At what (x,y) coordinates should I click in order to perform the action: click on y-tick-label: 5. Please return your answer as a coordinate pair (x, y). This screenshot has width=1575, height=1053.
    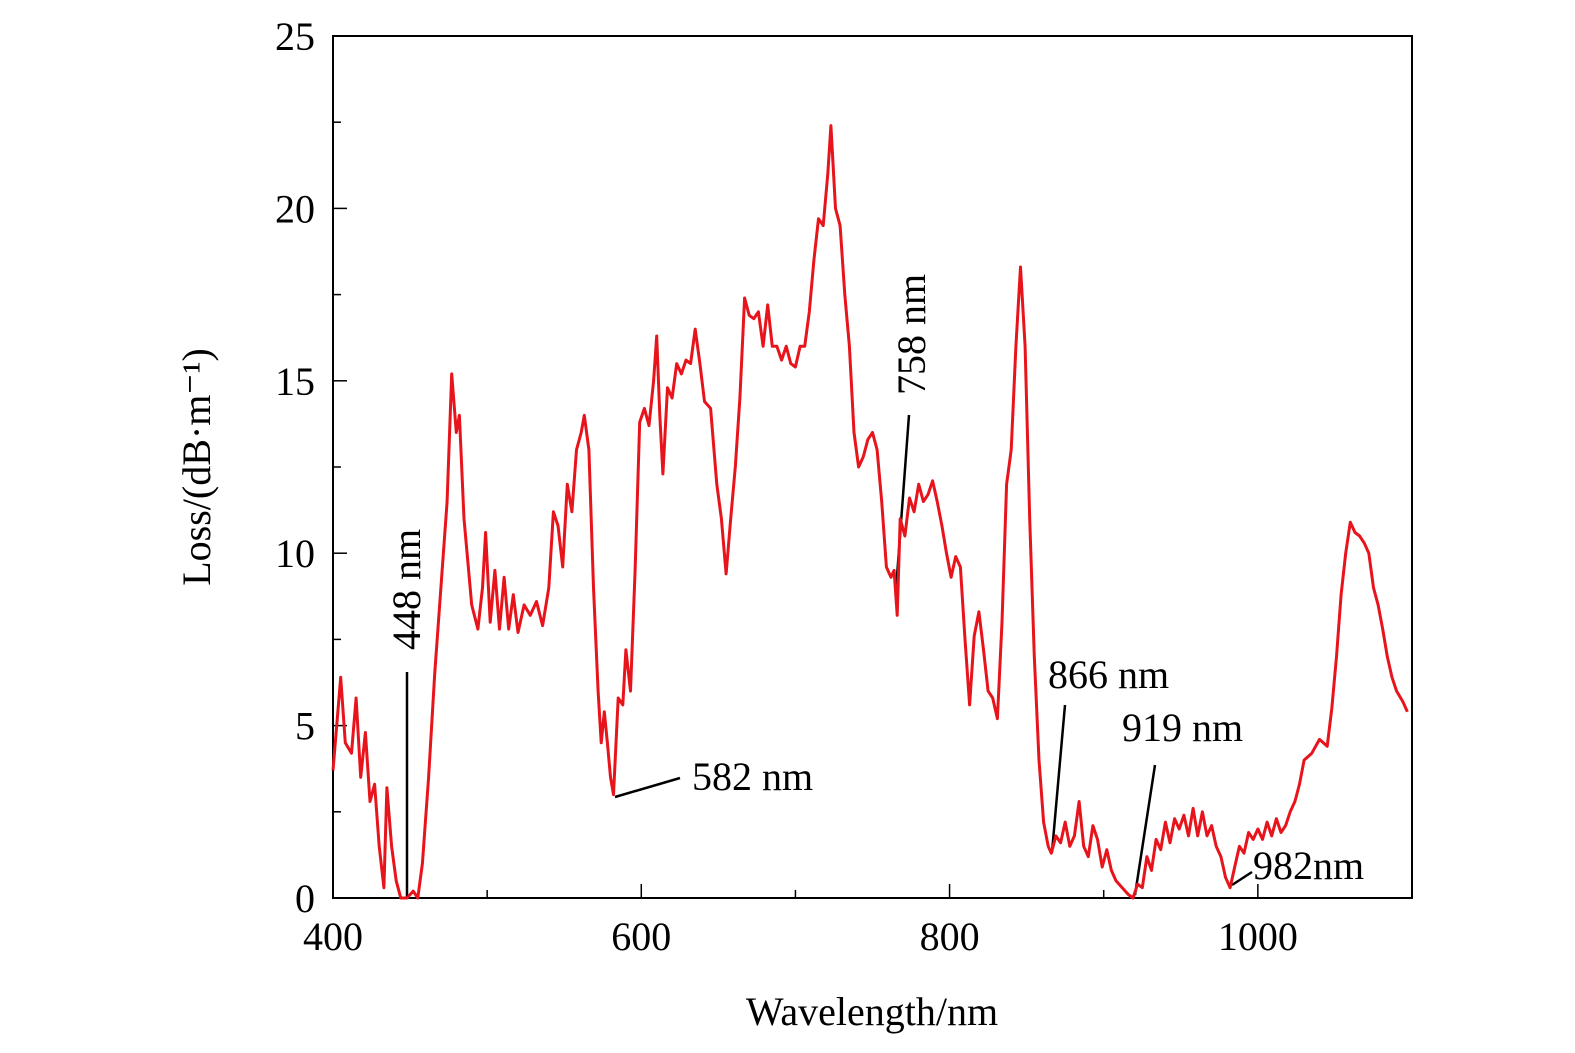
    Looking at the image, I should click on (305, 726).